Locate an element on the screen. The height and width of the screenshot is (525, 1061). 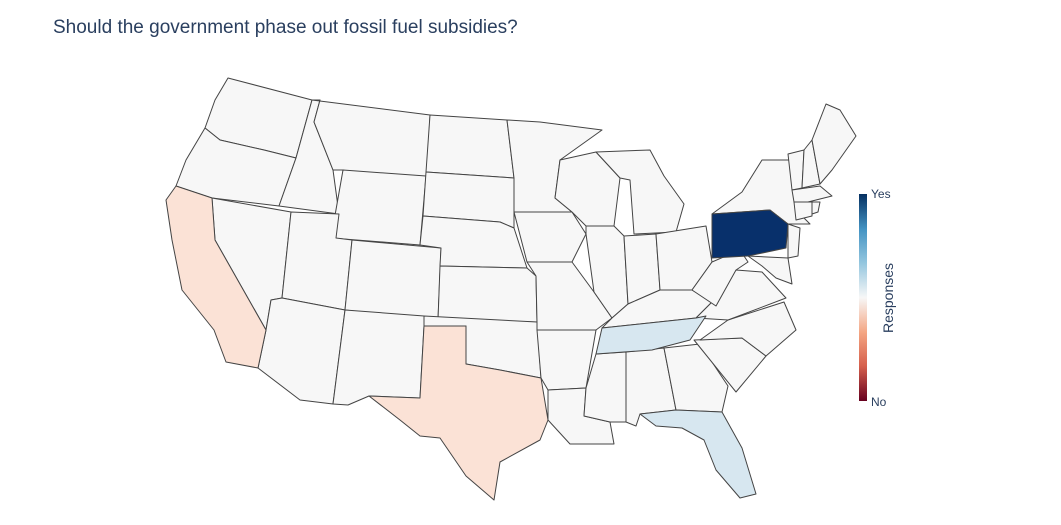
state-new-jersey is located at coordinates (794, 241).